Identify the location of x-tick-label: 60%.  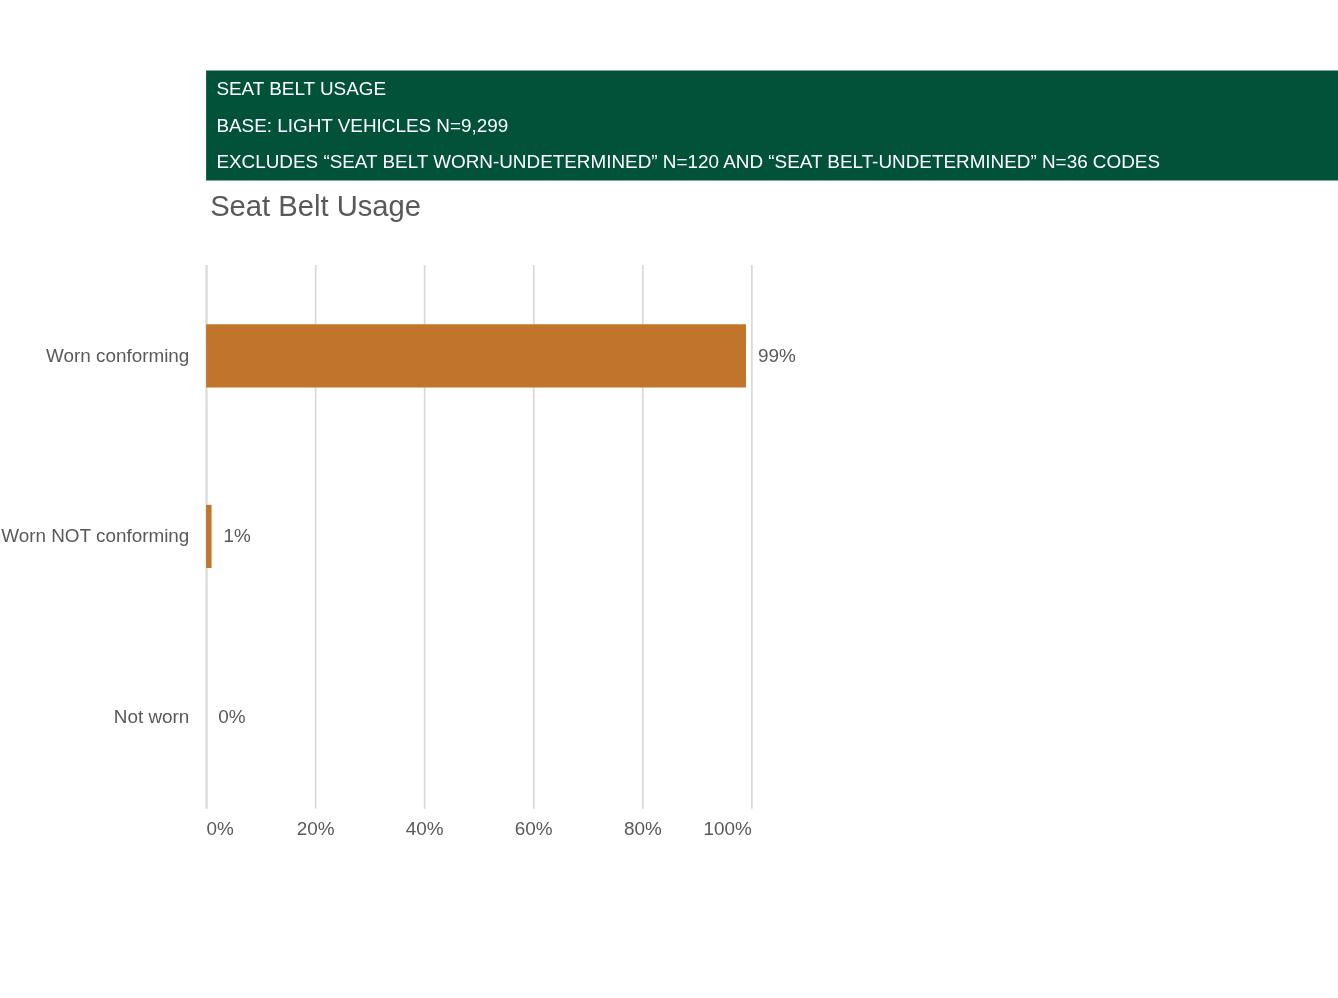
(533, 829).